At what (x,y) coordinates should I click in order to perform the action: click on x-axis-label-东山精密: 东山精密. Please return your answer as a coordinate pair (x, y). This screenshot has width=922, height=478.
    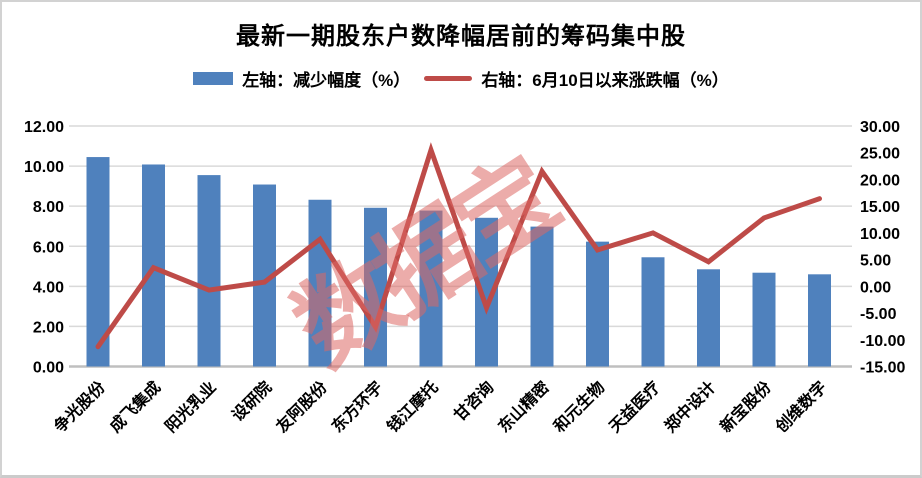
    Looking at the image, I should click on (523, 406).